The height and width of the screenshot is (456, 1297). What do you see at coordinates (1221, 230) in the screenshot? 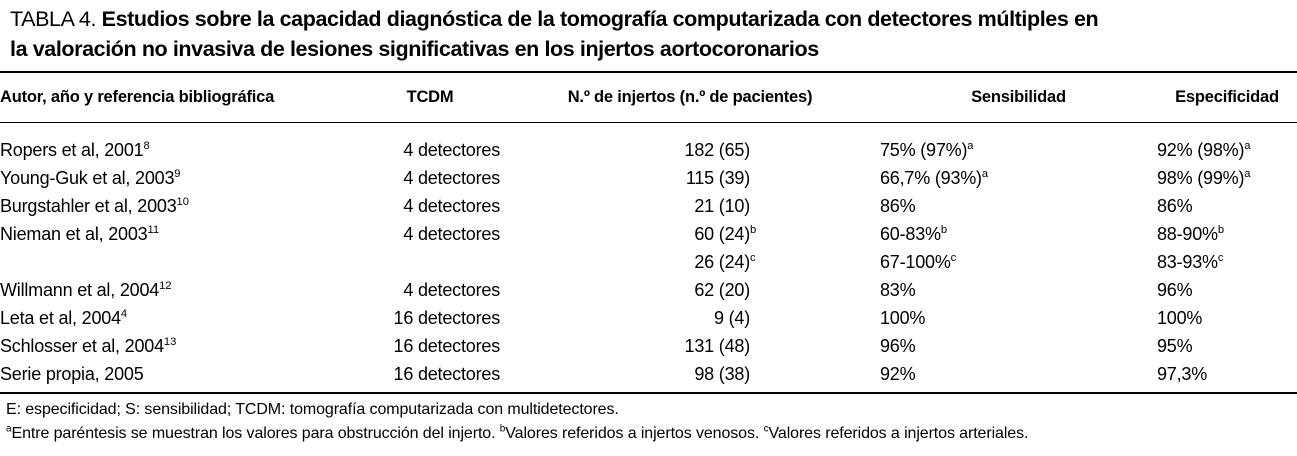
I see `especificidad-note-sup: b` at bounding box center [1221, 230].